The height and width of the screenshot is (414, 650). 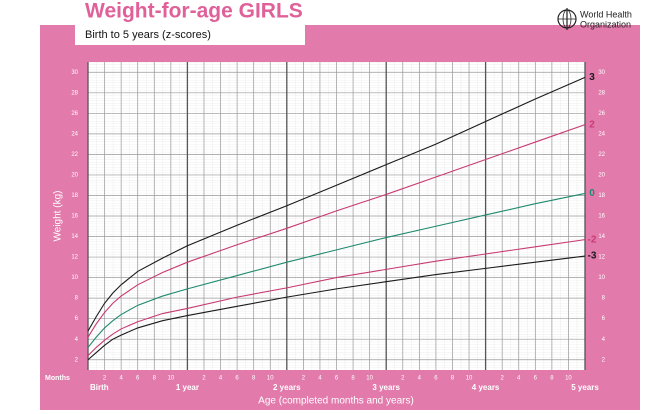 I want to click on org-name: Organization, so click(x=605, y=24).